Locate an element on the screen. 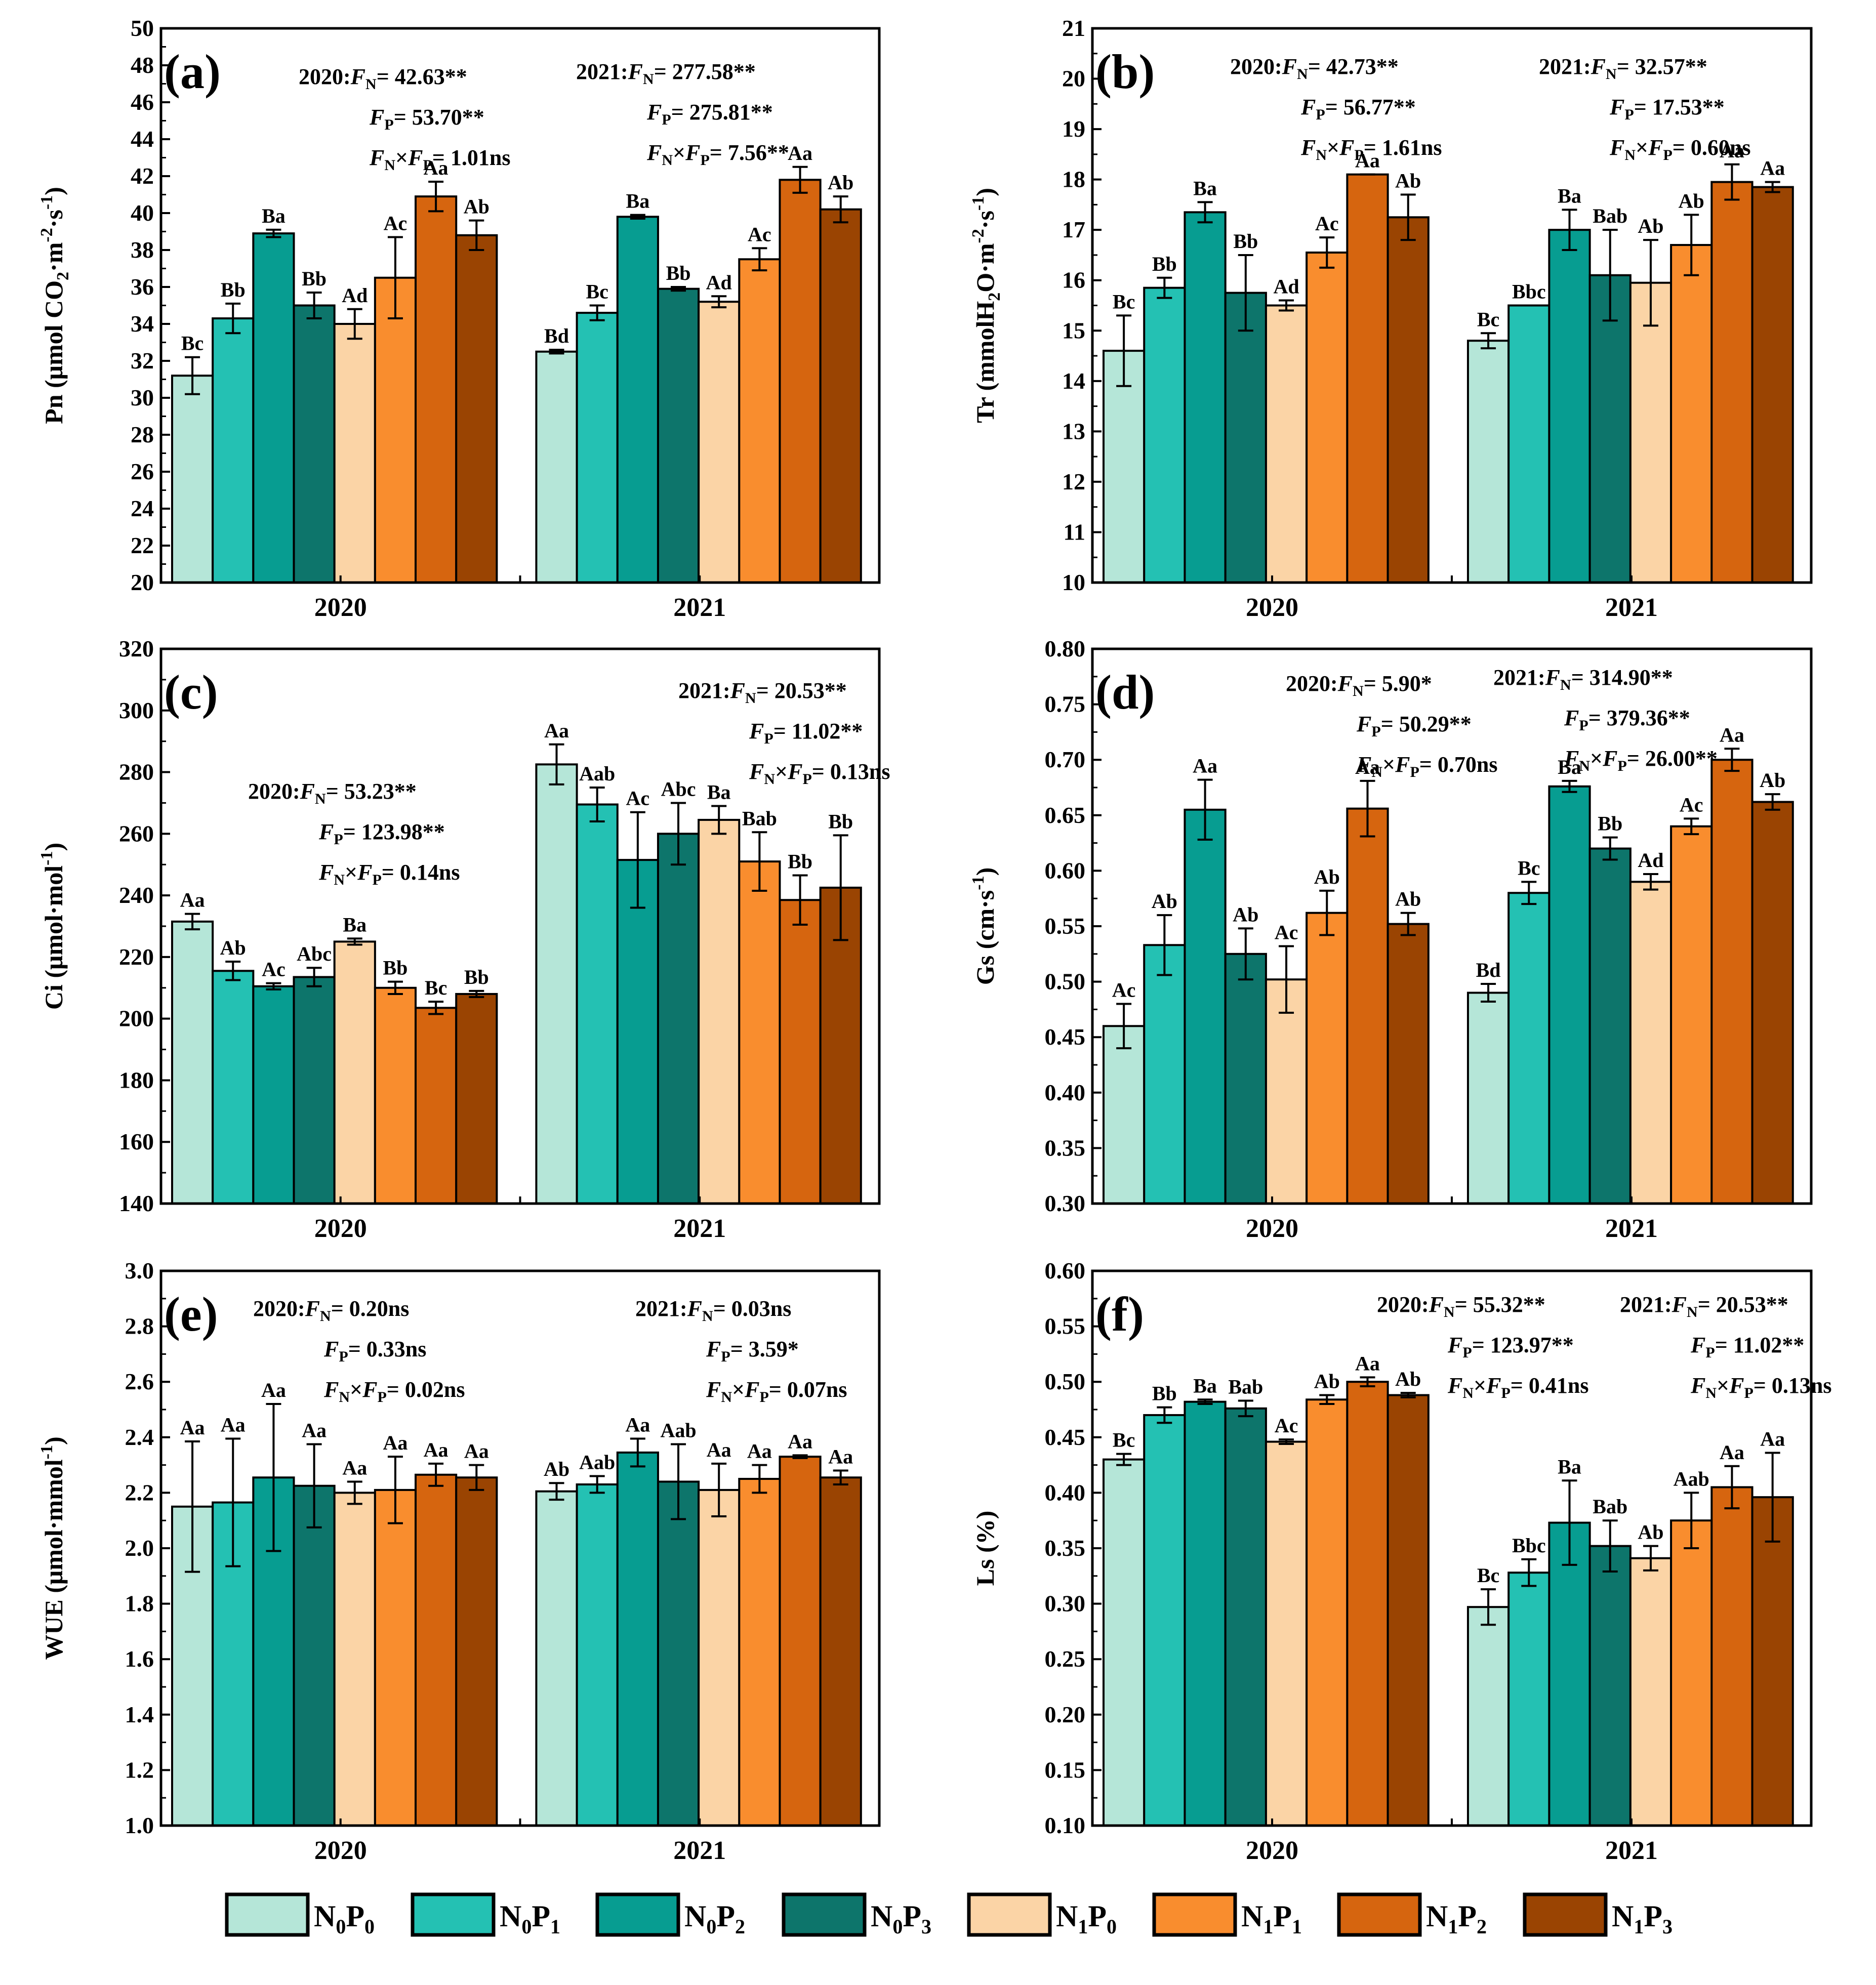 The width and height of the screenshot is (1876, 1985). significance-letter: Ba is located at coordinates (638, 201).